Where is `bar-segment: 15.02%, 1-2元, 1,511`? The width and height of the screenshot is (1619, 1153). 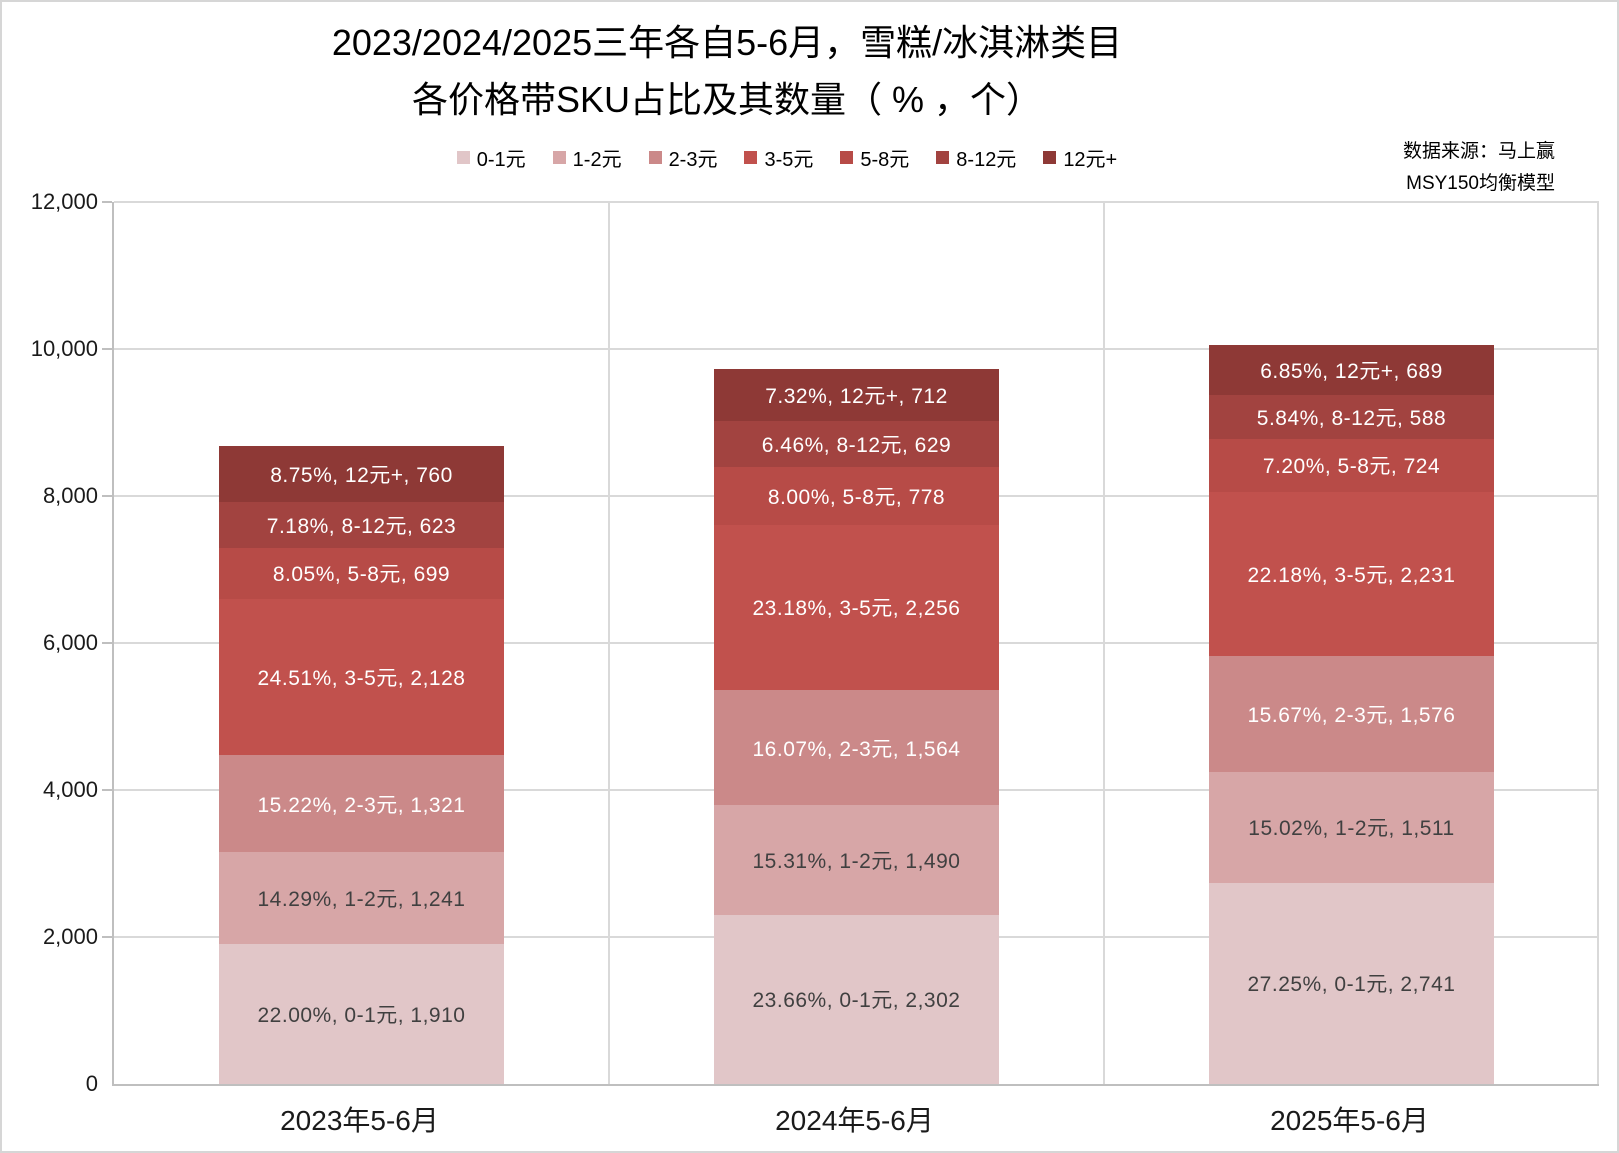
bar-segment: 15.02%, 1-2元, 1,511 is located at coordinates (1351, 827).